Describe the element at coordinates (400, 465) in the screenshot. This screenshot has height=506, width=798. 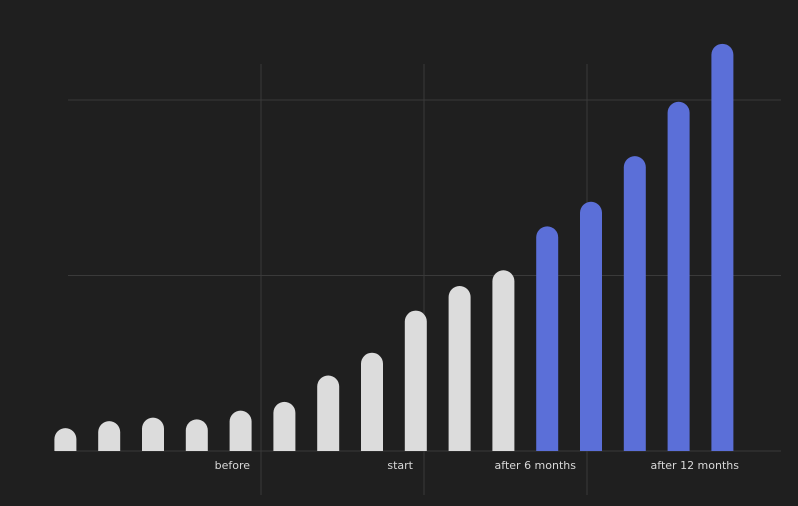
I see `period-label: start` at that location.